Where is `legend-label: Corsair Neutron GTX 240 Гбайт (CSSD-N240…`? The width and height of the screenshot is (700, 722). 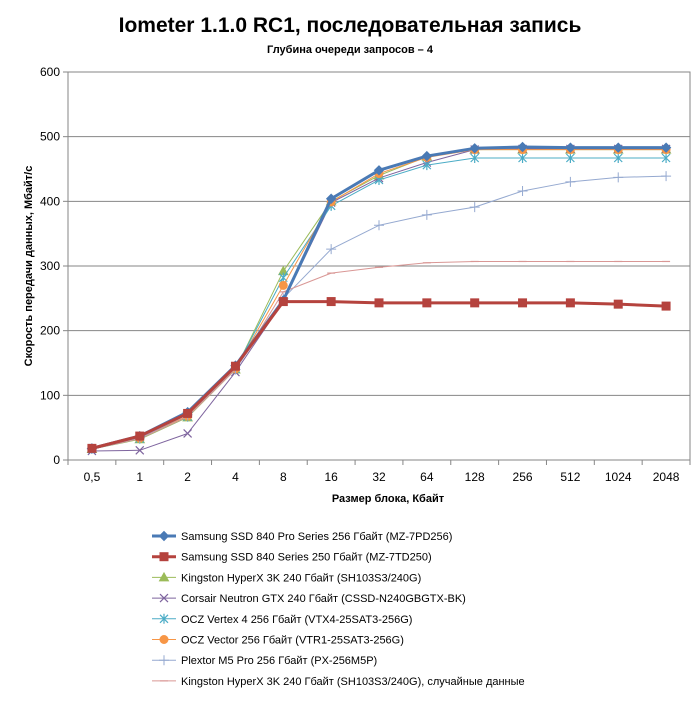
legend-label: Corsair Neutron GTX 240 Гбайт (CSSD-N240… is located at coordinates (323, 599).